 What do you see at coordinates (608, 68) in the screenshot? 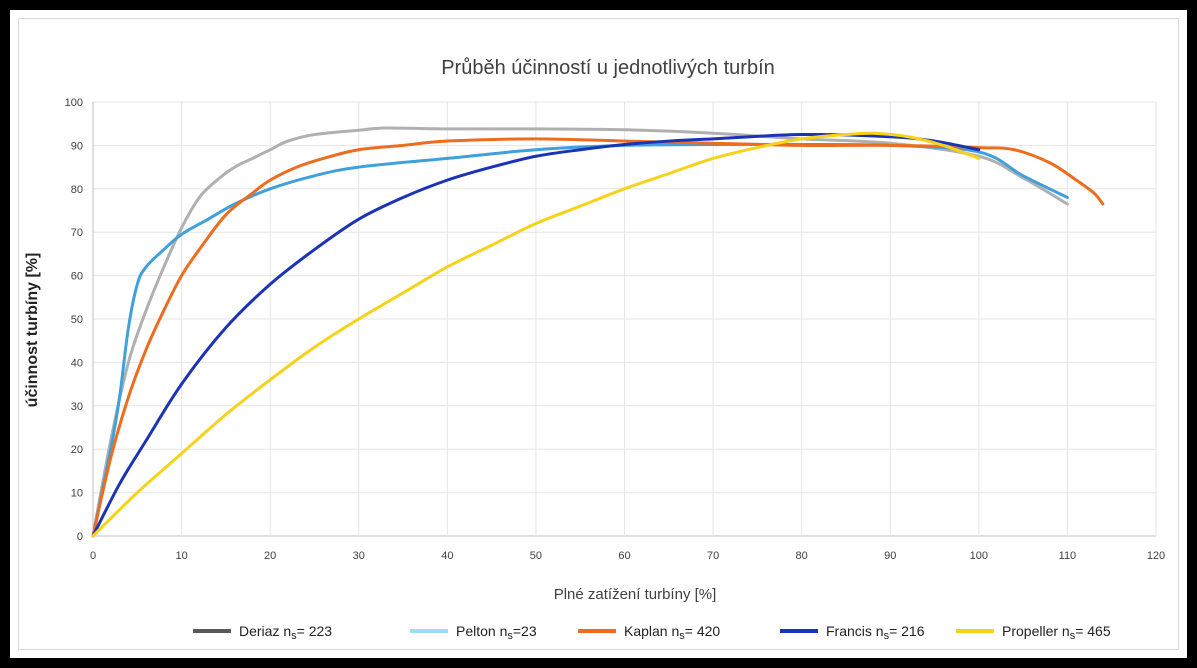
I see `chart-title: Průběh účinností u jednotlivých turbín` at bounding box center [608, 68].